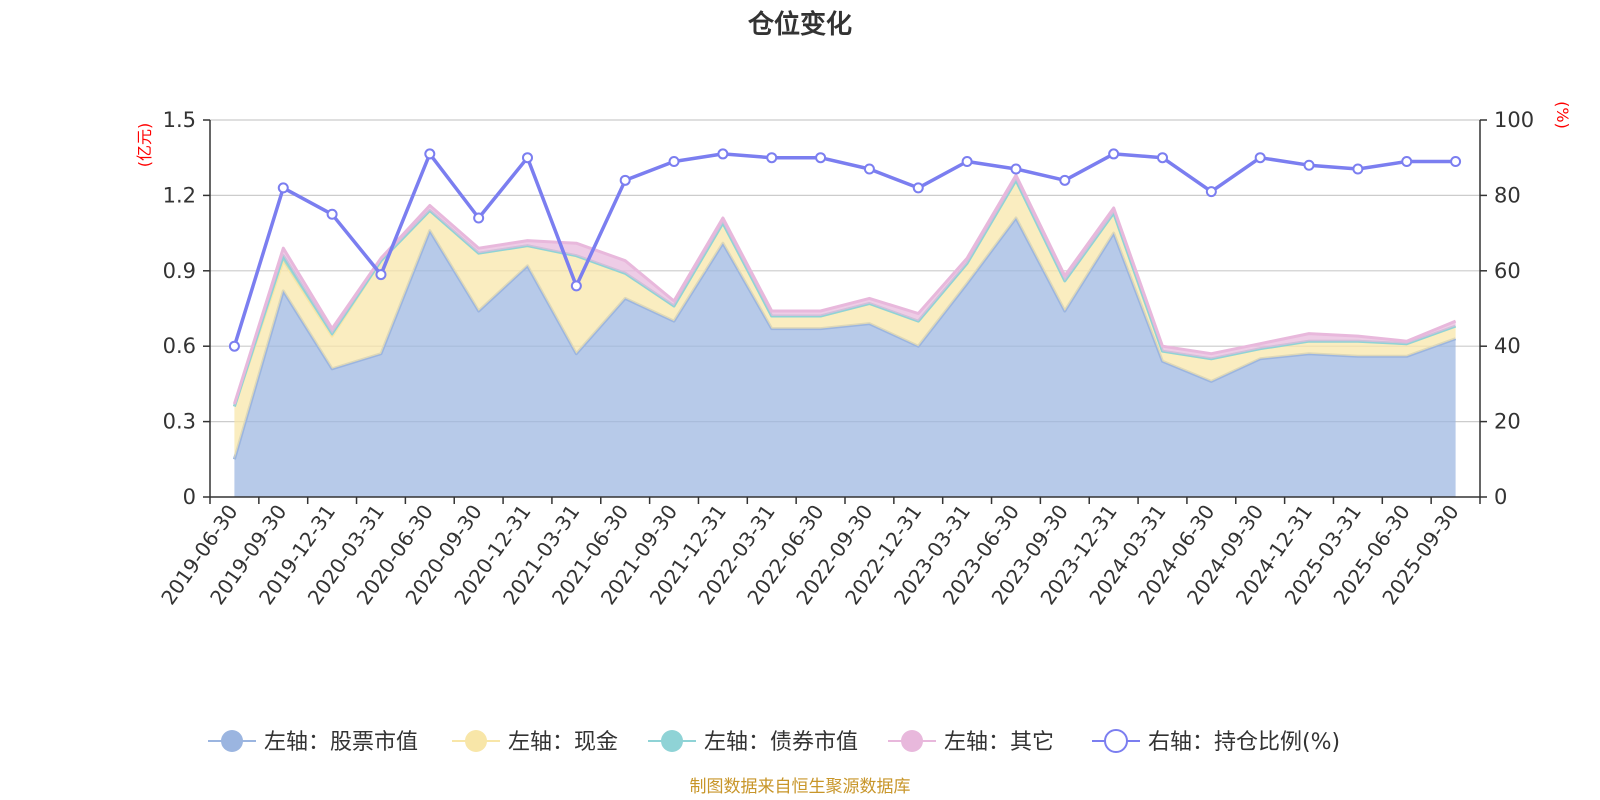 This screenshot has height=800, width=1600. Describe the element at coordinates (341, 742) in the screenshot. I see `legend-label: 左轴：股票市值` at that location.